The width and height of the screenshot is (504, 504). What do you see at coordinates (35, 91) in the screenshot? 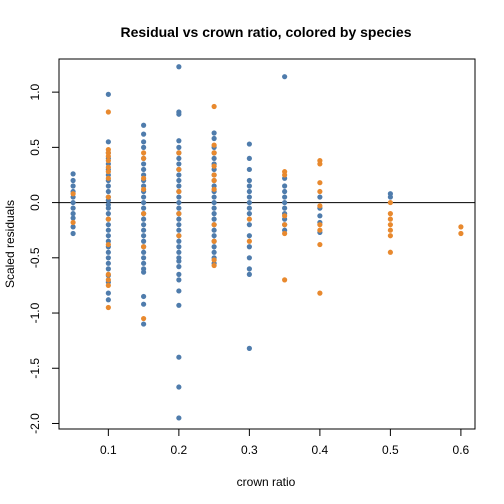
I see `y-tick-label: 1.0` at bounding box center [35, 91].